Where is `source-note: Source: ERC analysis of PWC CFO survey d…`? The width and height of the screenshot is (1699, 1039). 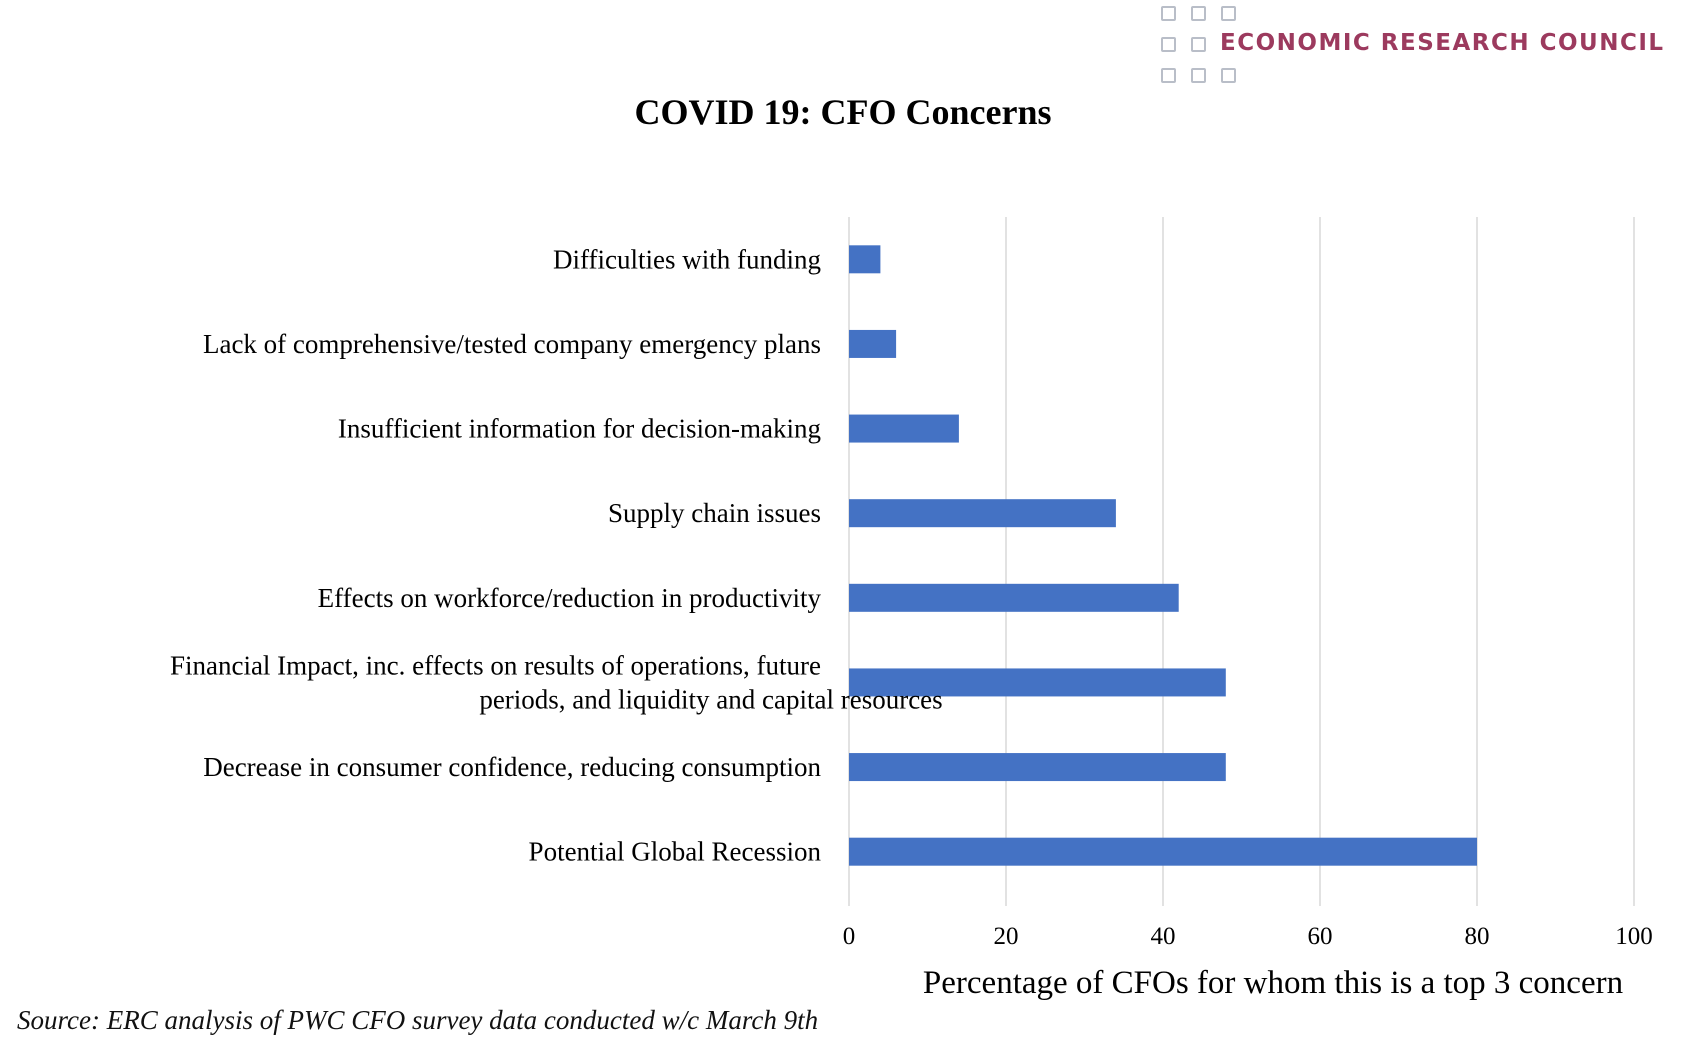
source-note: Source: ERC analysis of PWC CFO survey d… is located at coordinates (418, 1020).